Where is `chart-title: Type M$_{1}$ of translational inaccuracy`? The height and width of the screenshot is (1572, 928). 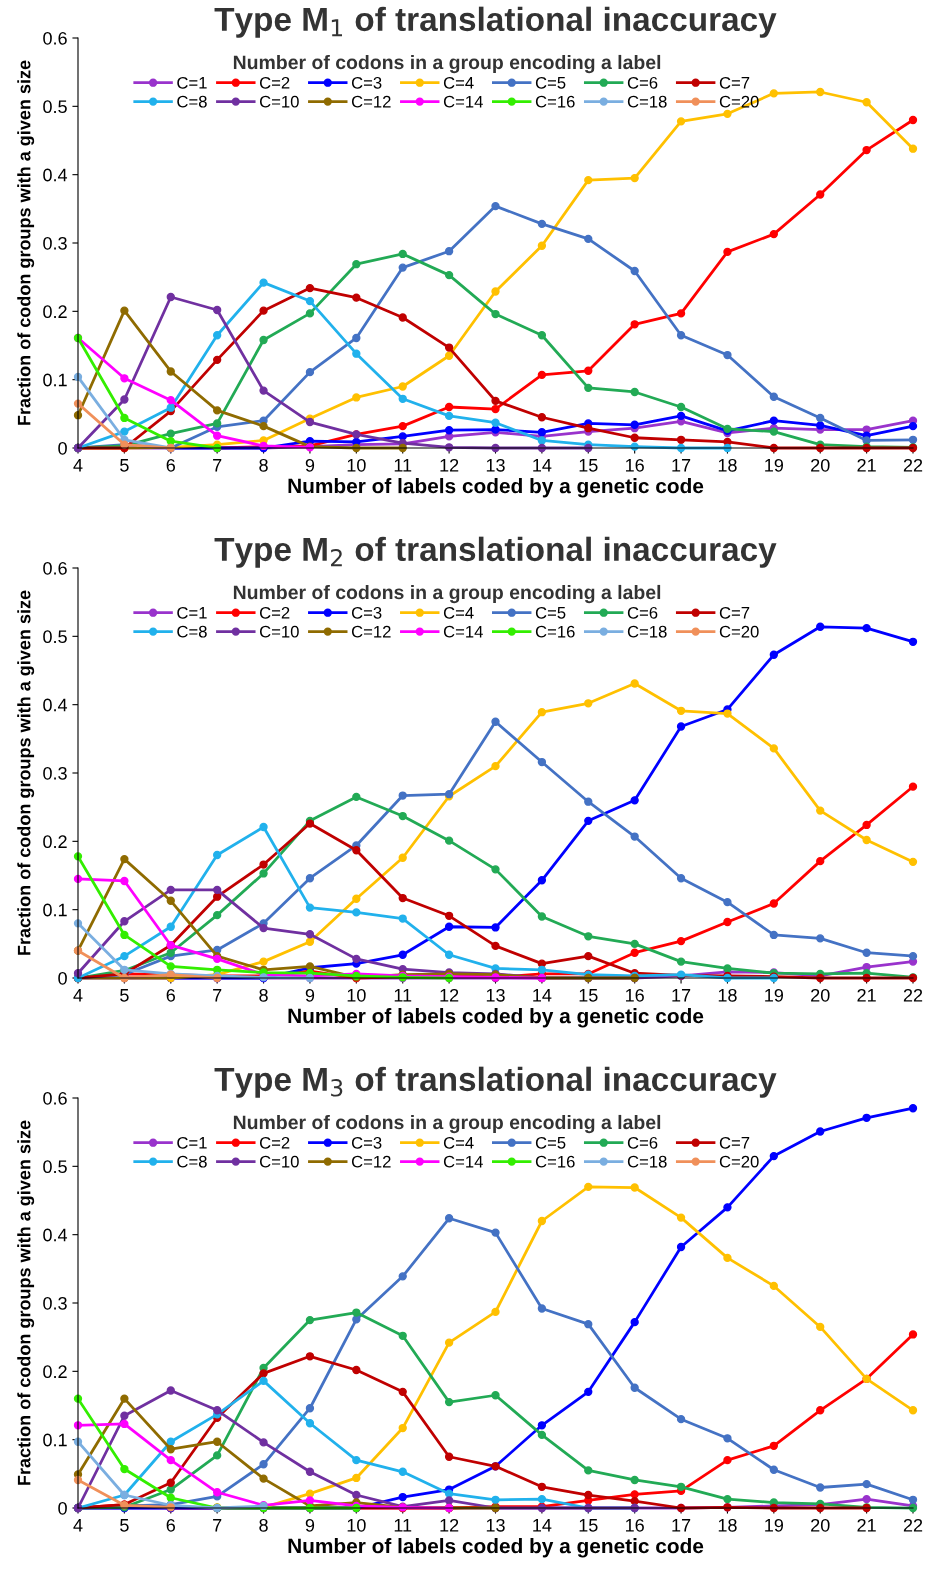
chart-title: Type M$_{1}$ of translational inaccuracy is located at coordinates (495, 22).